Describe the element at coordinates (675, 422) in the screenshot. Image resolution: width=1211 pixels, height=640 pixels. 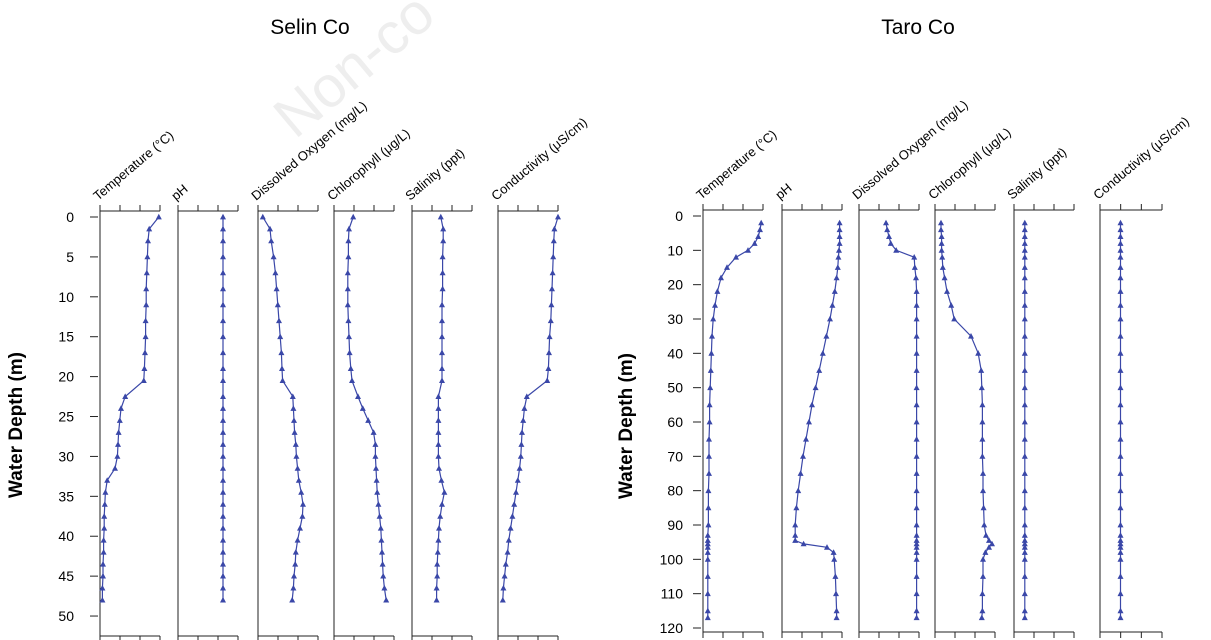
I see `taro-y-tick-label: 60` at that location.